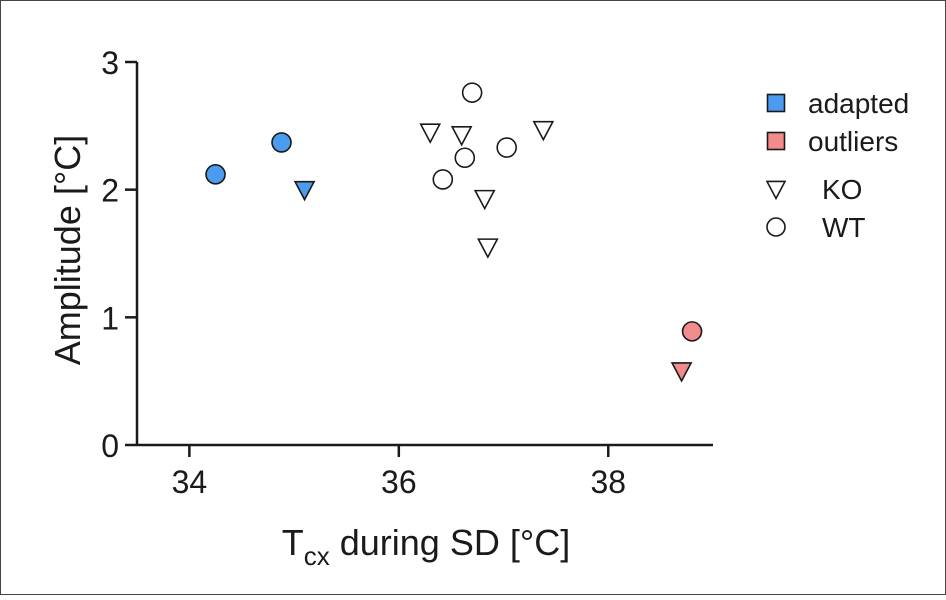 The width and height of the screenshot is (946, 600). What do you see at coordinates (842, 189) in the screenshot?
I see `legend-label-ko: KO` at bounding box center [842, 189].